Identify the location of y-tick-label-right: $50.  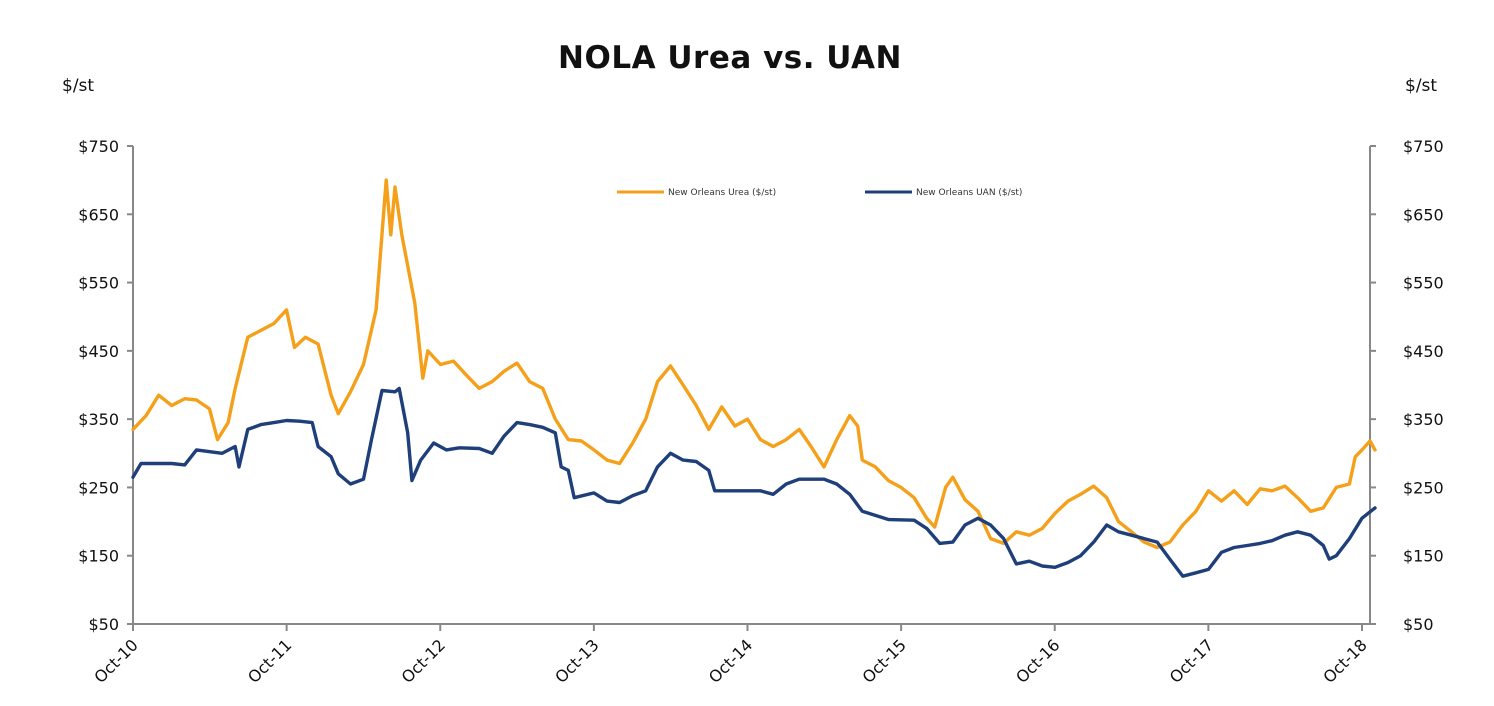
(1418, 624).